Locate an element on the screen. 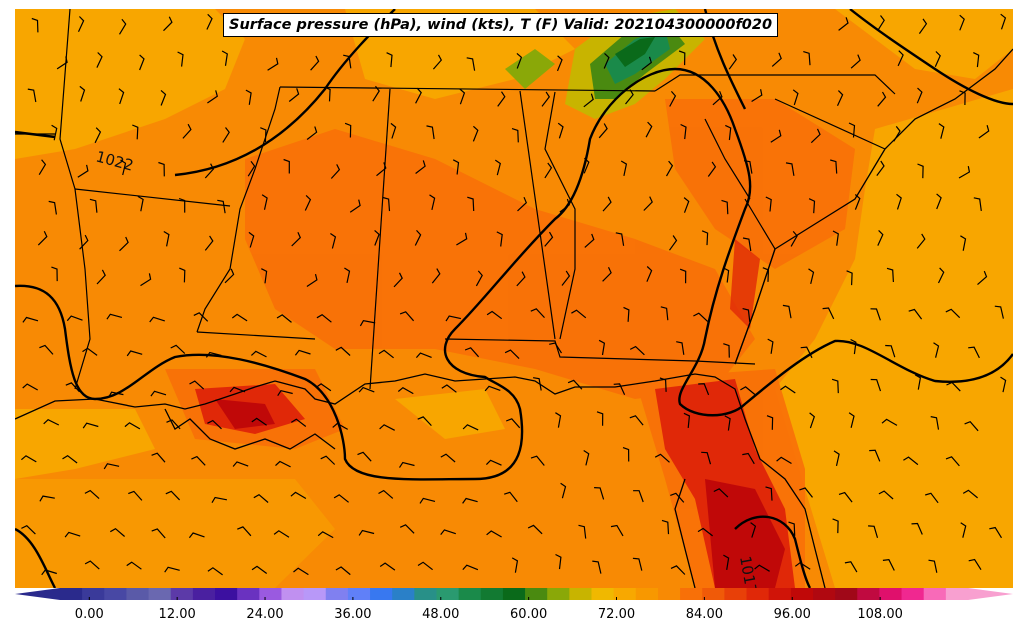 The image size is (1022, 633). colorbar-tick-label: 0.00 is located at coordinates (89, 614).